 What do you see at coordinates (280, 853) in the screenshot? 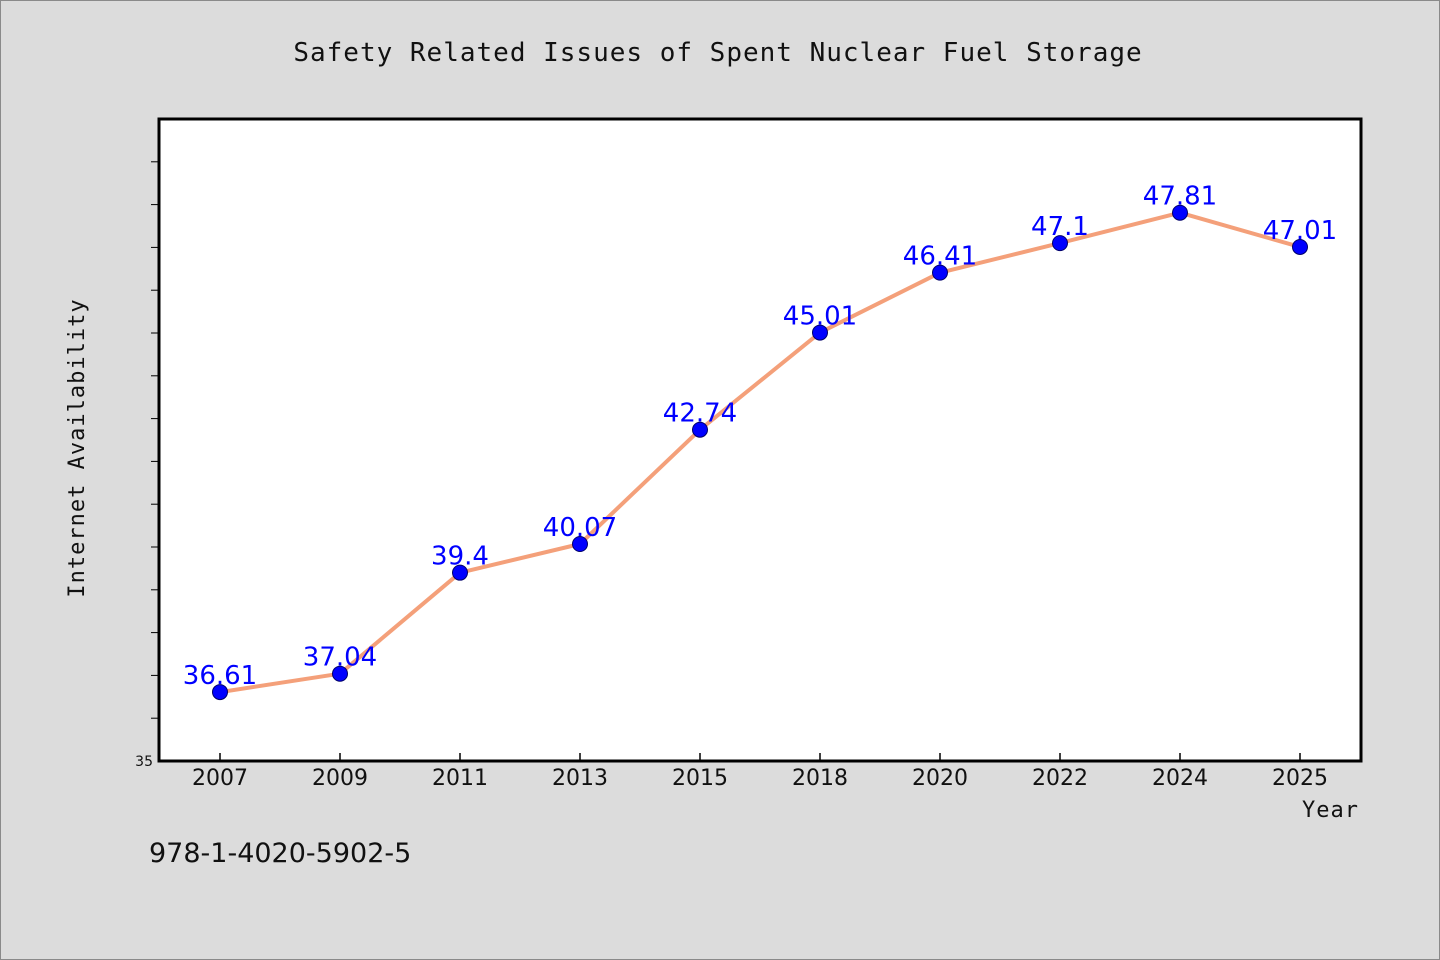
I see `footer-isbn: 978-1-4020-5902-5` at bounding box center [280, 853].